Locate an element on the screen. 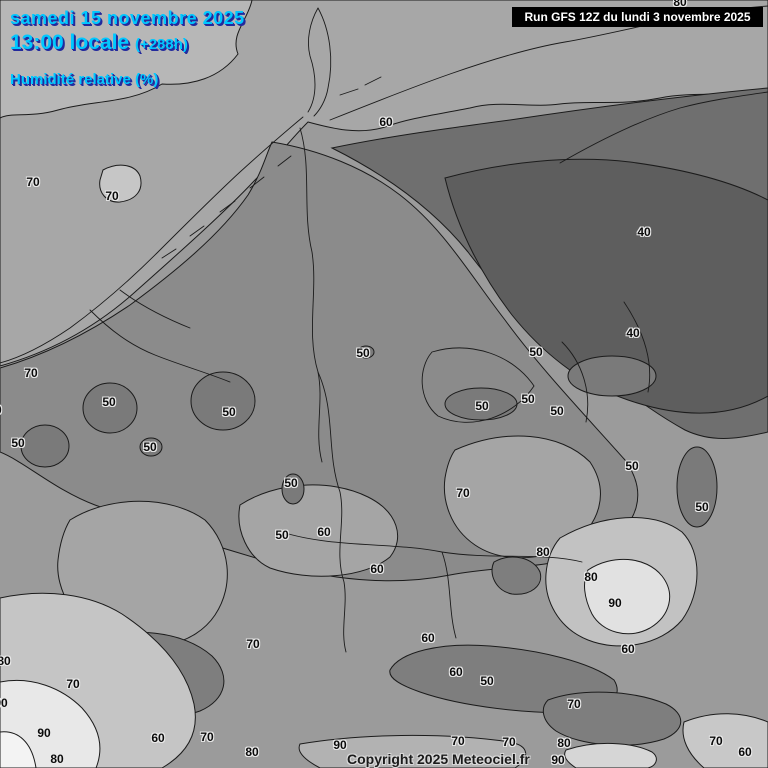  band-70-80-bottom-strip is located at coordinates (412, 751).